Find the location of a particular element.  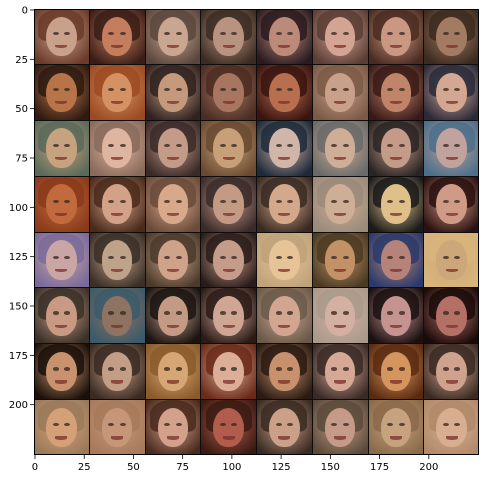

face-tile-r6-c4 is located at coordinates (228, 316).